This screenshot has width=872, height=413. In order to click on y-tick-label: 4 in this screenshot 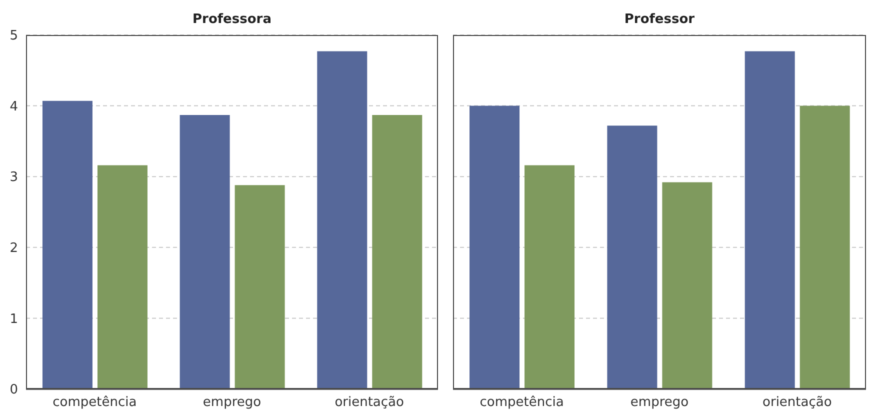, I will do `click(14, 106)`.